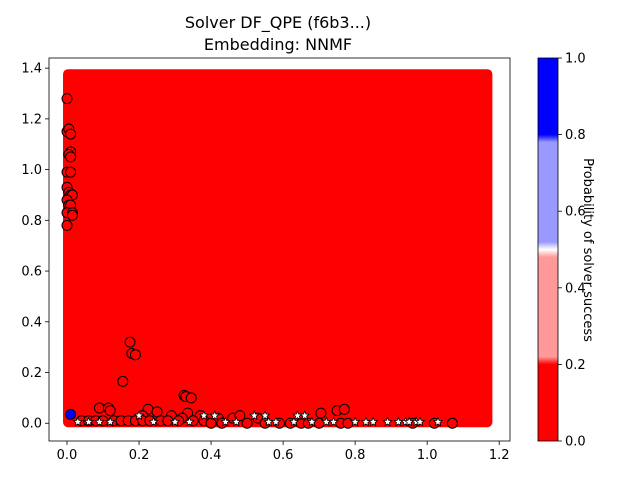 The width and height of the screenshot is (640, 480). What do you see at coordinates (575, 365) in the screenshot?
I see `colorbar-tick-label: 0.2` at bounding box center [575, 365].